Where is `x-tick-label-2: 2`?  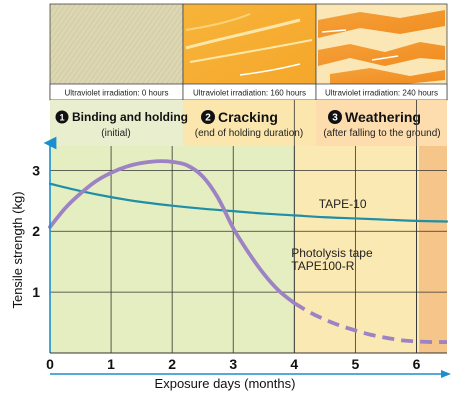
x-tick-label-2: 2 is located at coordinates (172, 364).